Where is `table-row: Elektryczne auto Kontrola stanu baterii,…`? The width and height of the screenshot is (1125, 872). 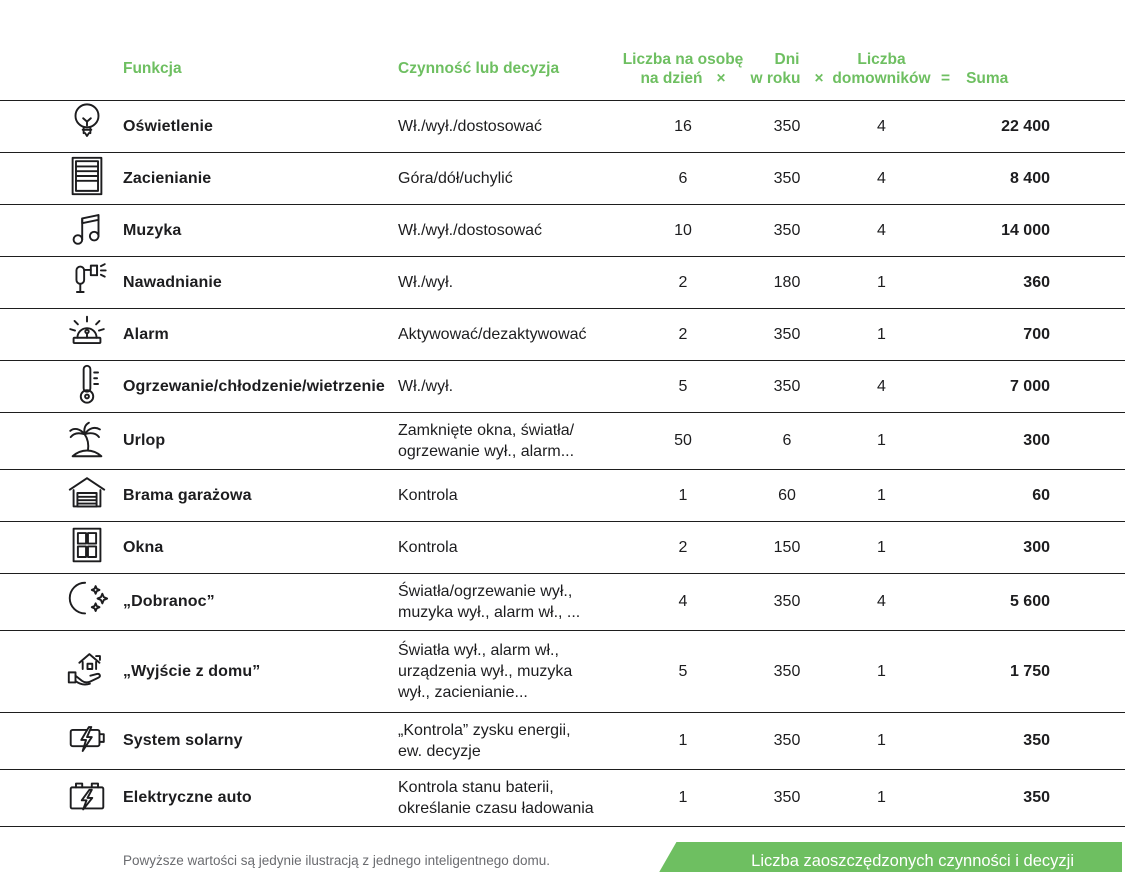
table-row: Elektryczne auto Kontrola stanu baterii,… is located at coordinates (562, 797).